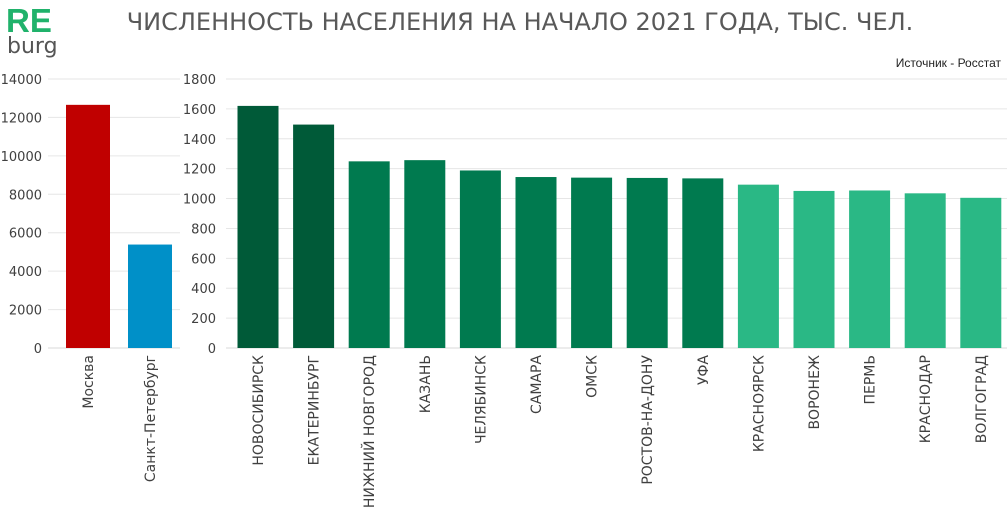 The height and width of the screenshot is (530, 1007). Describe the element at coordinates (481, 399) in the screenshot. I see `right-chart-category-label: ЧЕЛЯБИНСК` at that location.